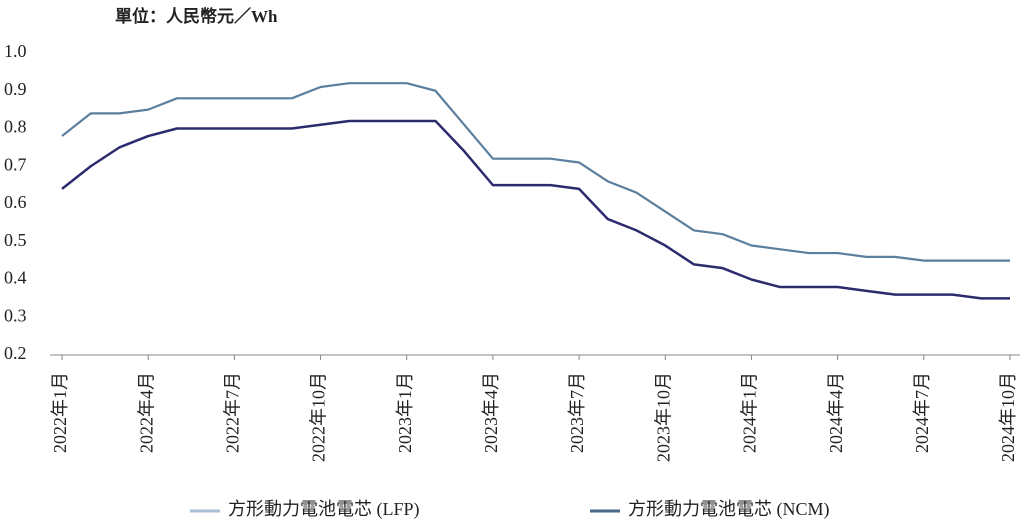 Image resolution: width=1030 pixels, height=524 pixels. I want to click on y-tick-label: 0.9, so click(15, 89).